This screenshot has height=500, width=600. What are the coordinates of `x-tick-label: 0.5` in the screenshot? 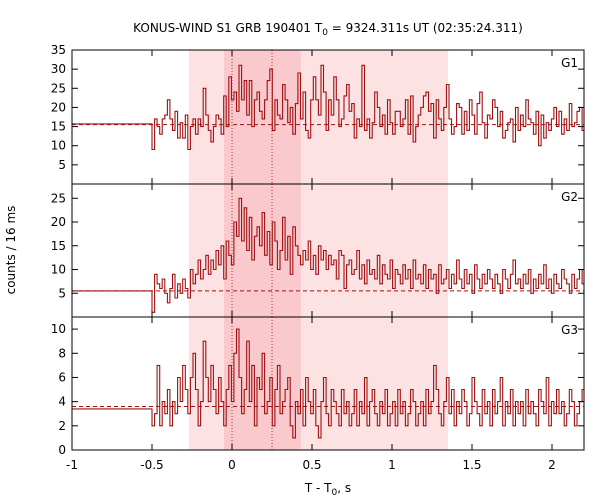 It's located at (311, 465).